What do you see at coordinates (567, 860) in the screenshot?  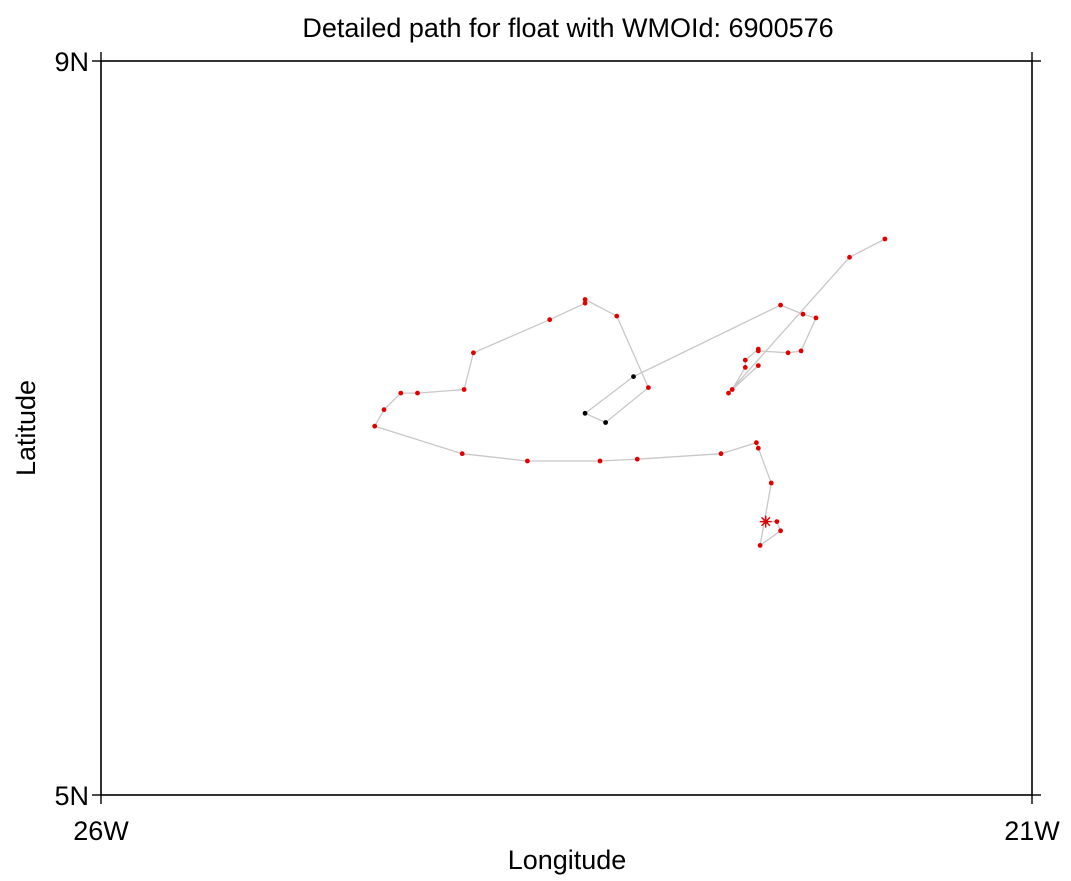 I see `x-axis-label: Longitude` at bounding box center [567, 860].